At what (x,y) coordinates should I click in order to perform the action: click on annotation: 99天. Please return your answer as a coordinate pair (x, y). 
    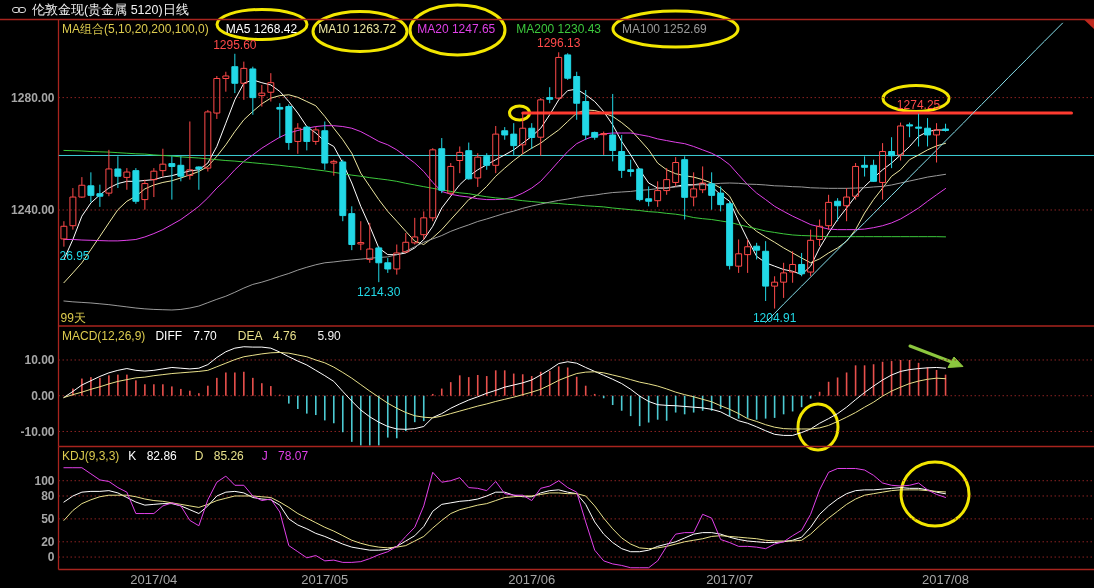
    Looking at the image, I should click on (73, 317).